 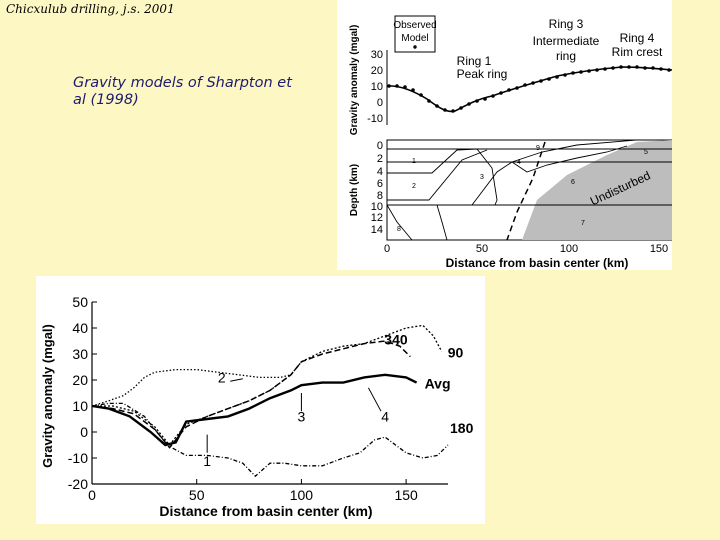 I want to click on cross-section-lines, so click(x=529, y=190).